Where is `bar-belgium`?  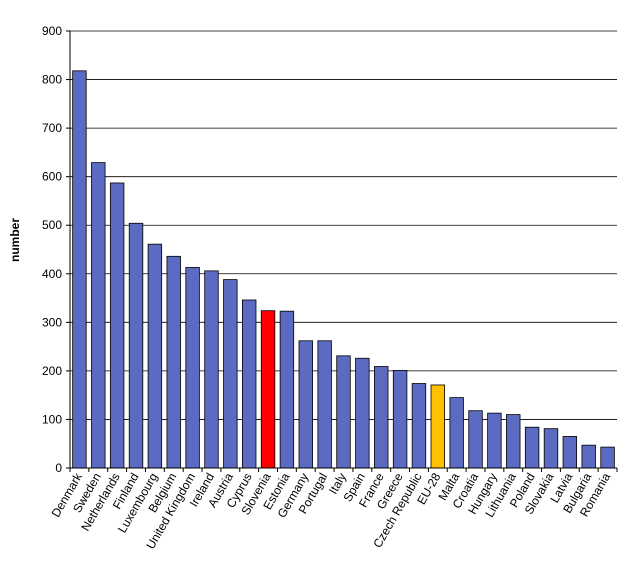 bar-belgium is located at coordinates (173, 362).